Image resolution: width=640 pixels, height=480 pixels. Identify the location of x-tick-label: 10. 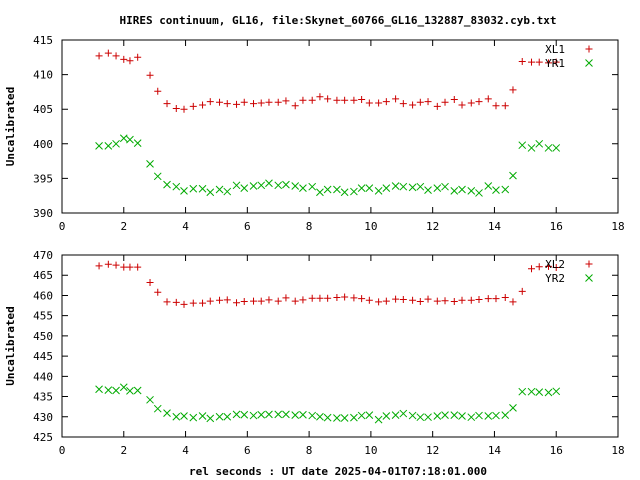
(370, 450).